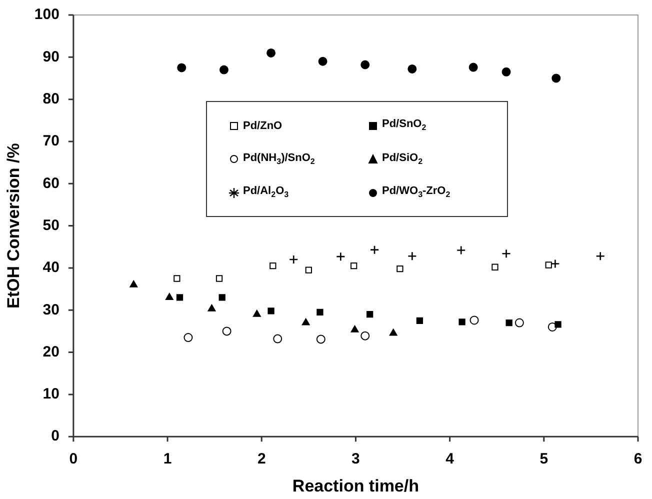 This screenshot has height=499, width=652. Describe the element at coordinates (167, 459) in the screenshot. I see `x-tick-label: 1` at that location.